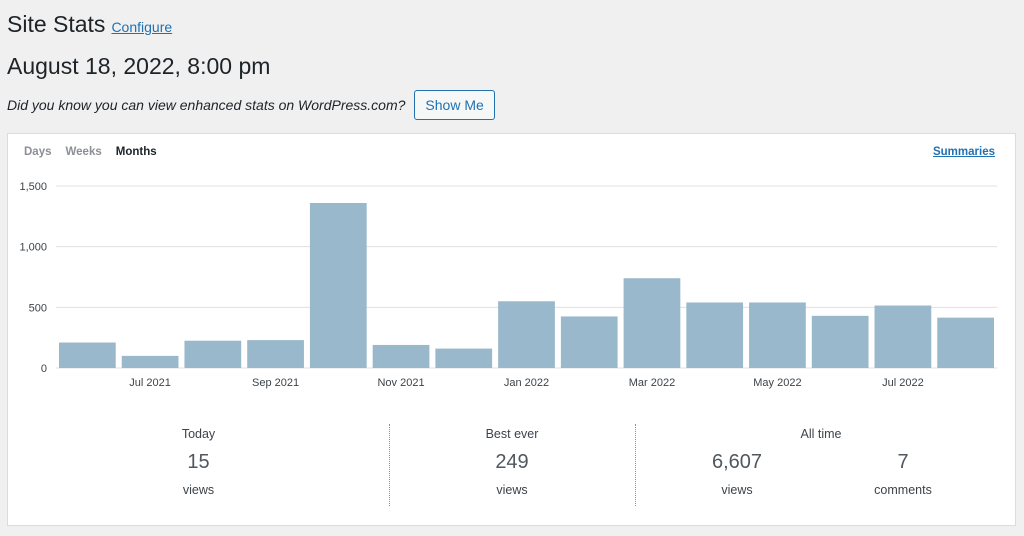 The image size is (1024, 536). Describe the element at coordinates (338, 285) in the screenshot. I see `bar-oct-2021` at that location.